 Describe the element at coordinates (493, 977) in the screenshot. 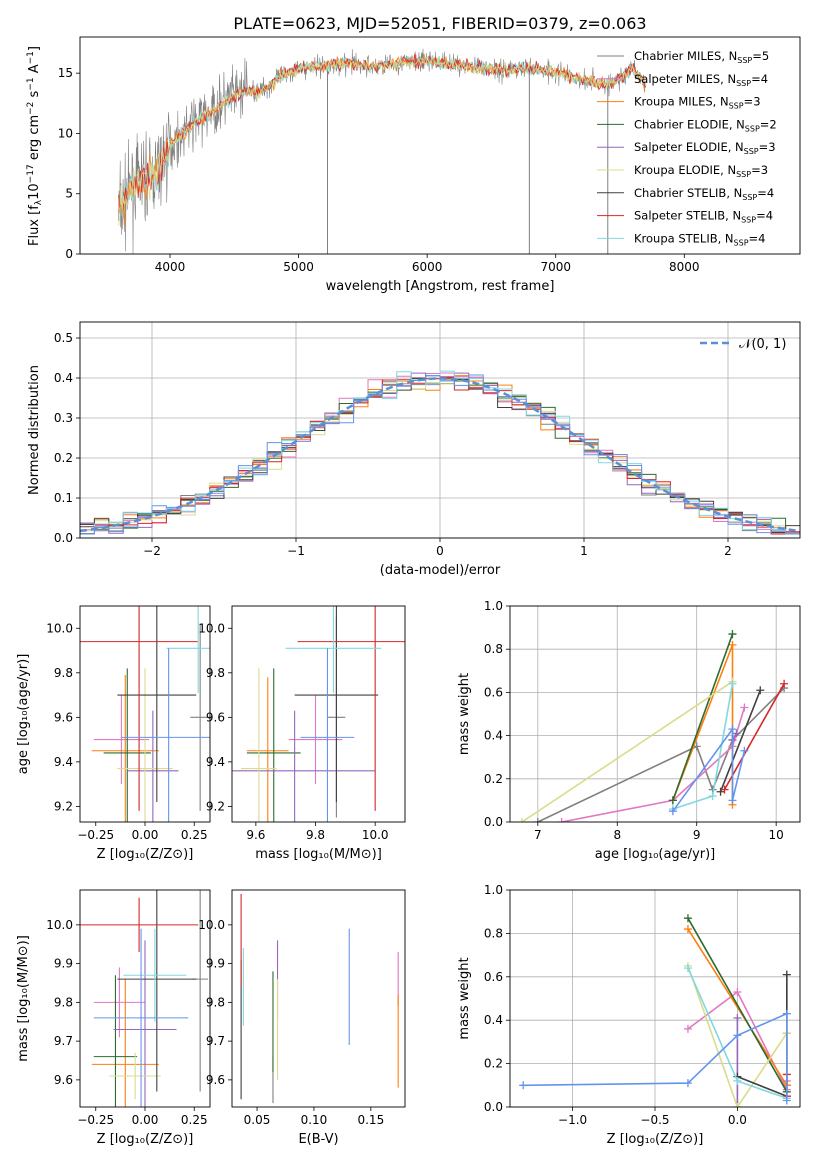

I see `y-tick-label: 0.6` at that location.